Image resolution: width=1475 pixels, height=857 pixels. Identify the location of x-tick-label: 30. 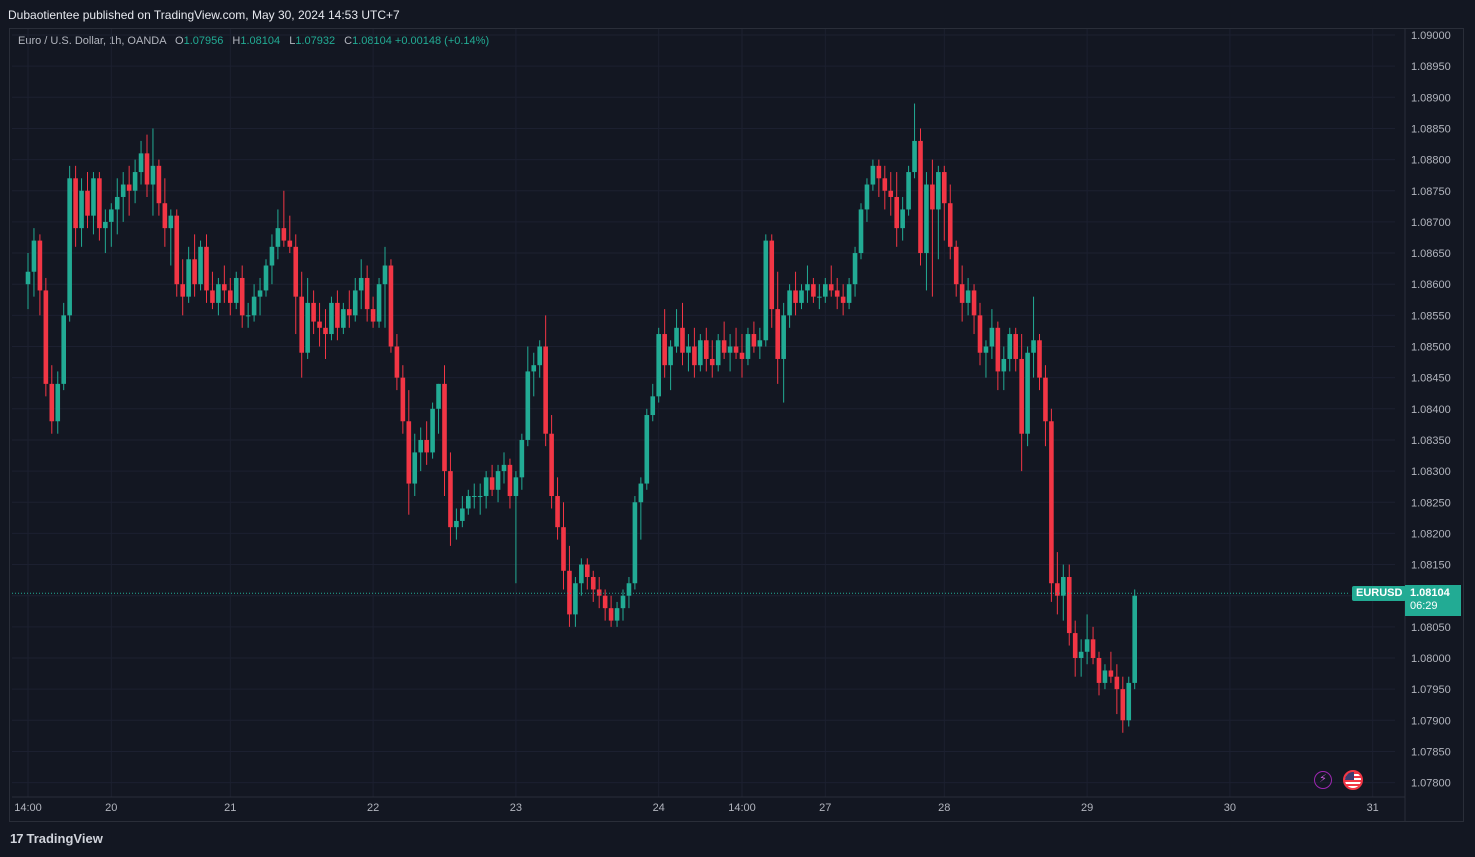
(1230, 808).